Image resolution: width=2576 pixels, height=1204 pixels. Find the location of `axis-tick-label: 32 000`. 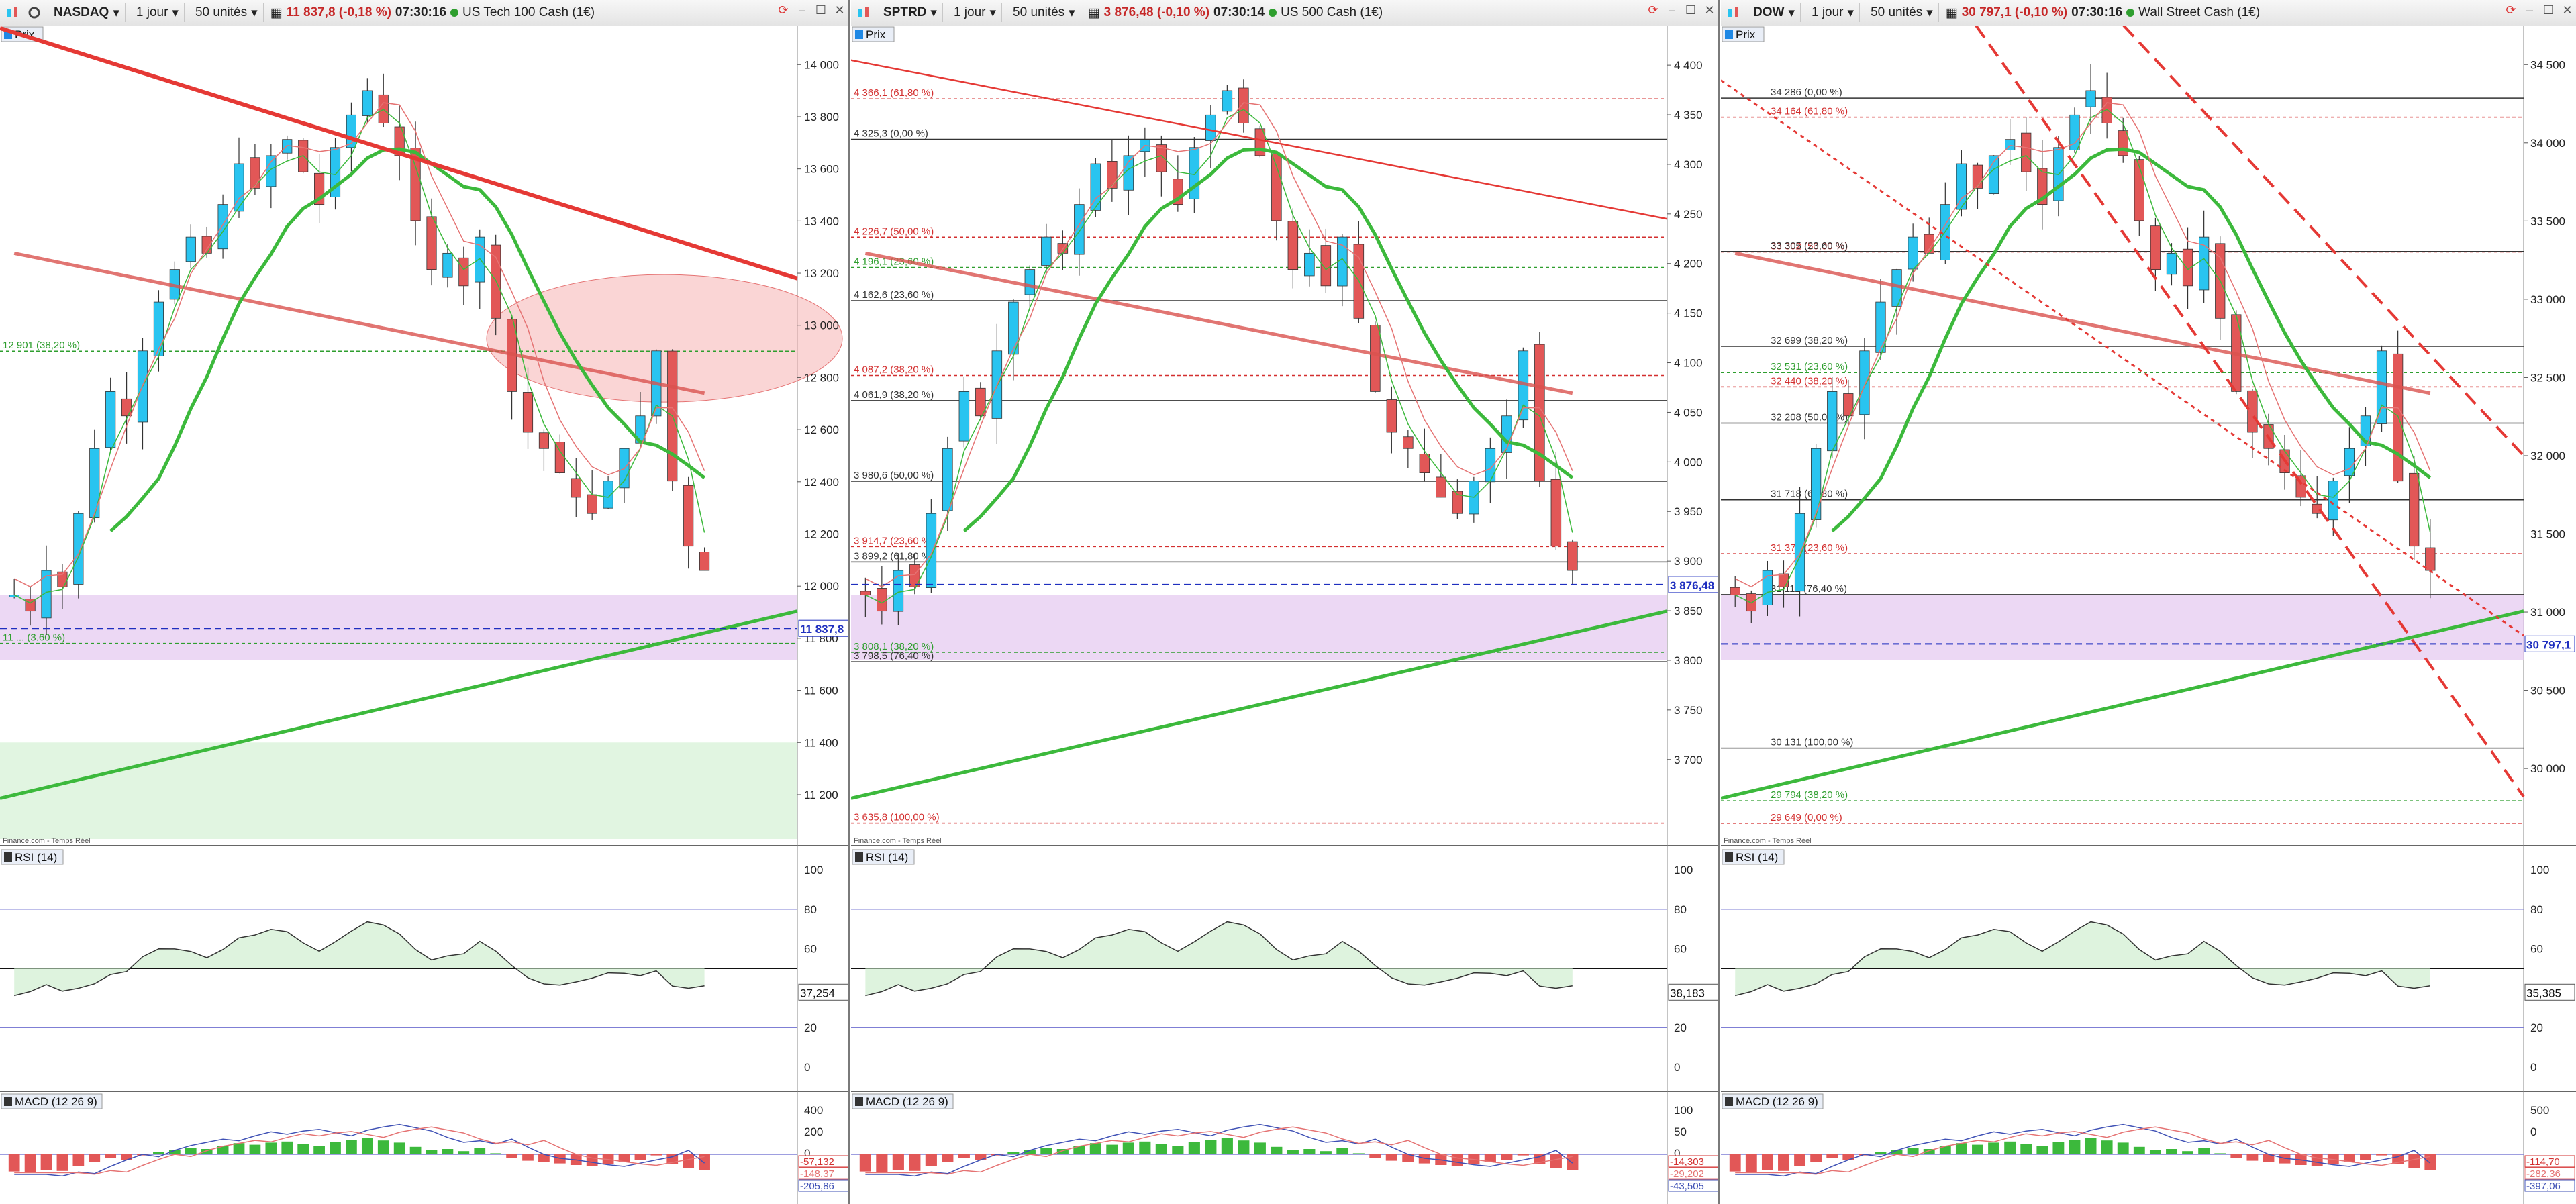

axis-tick-label: 32 000 is located at coordinates (2547, 456).